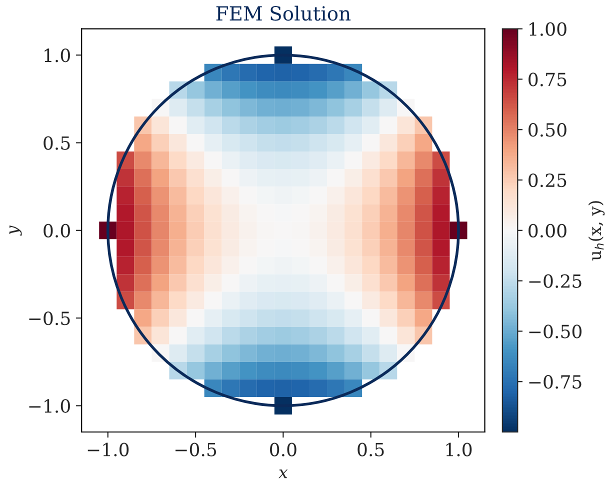 Image resolution: width=609 pixels, height=480 pixels. I want to click on x-tick-label: 0.5, so click(371, 449).